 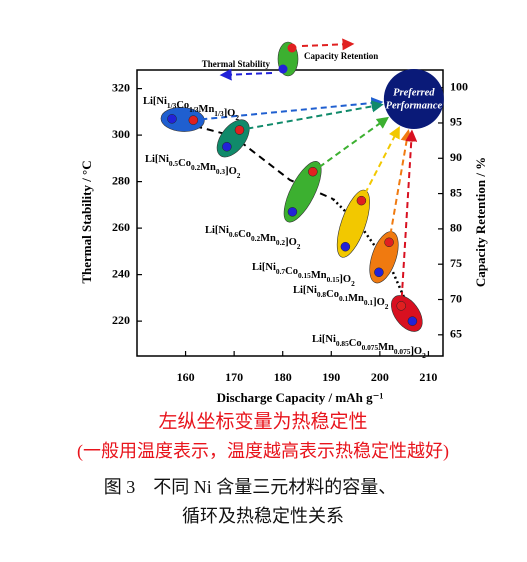 What do you see at coordinates (121, 273) in the screenshot?
I see `y-tick-label: 240` at bounding box center [121, 273].